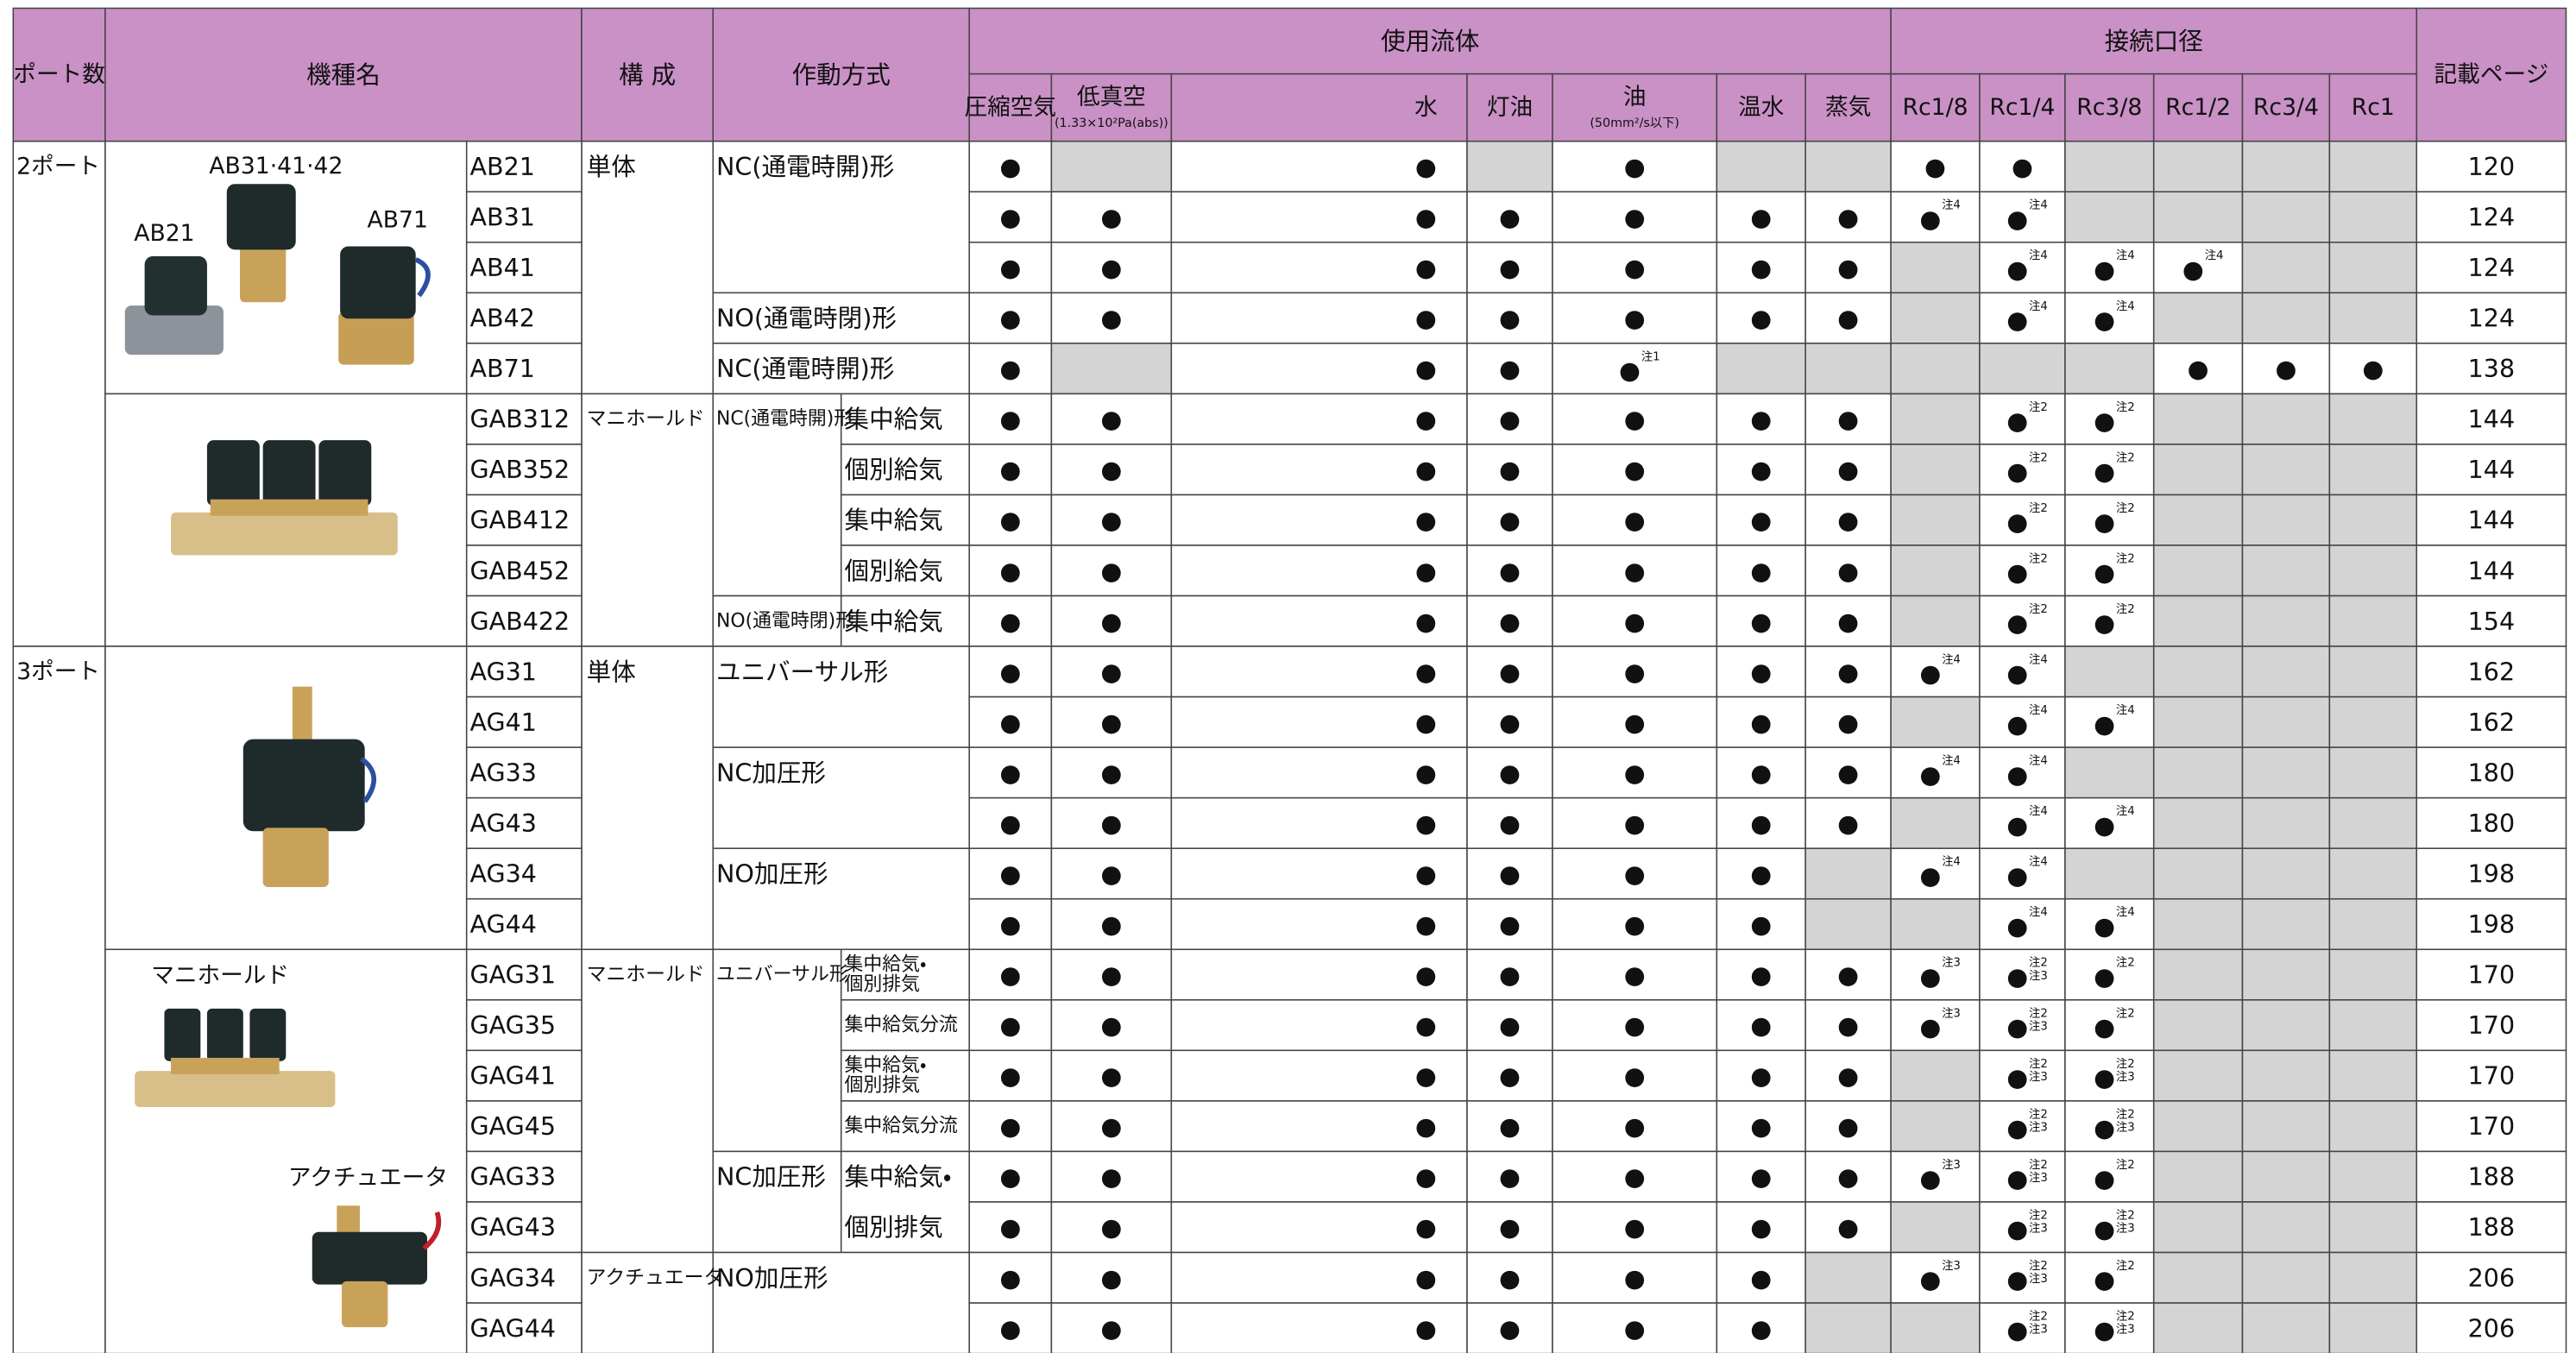  What do you see at coordinates (58, 671) in the screenshot?
I see `port-count: 3ポート` at bounding box center [58, 671].